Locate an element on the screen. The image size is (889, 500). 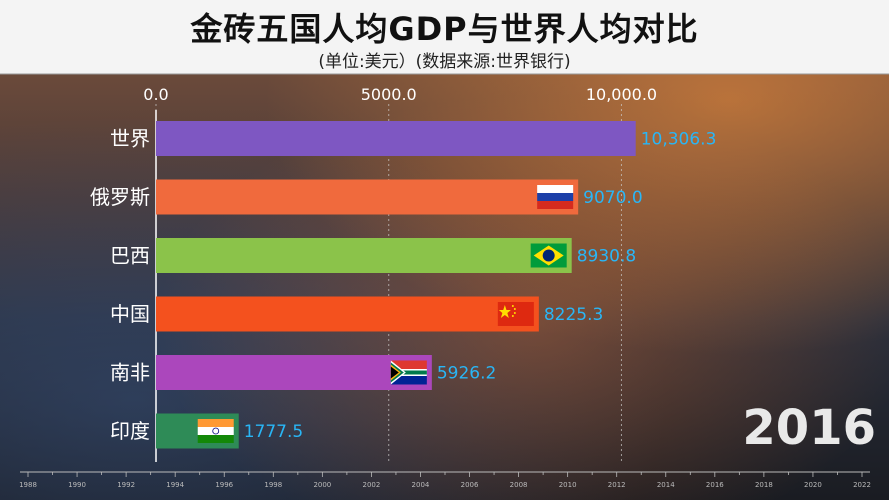
brazil-flag is located at coordinates (548, 255).